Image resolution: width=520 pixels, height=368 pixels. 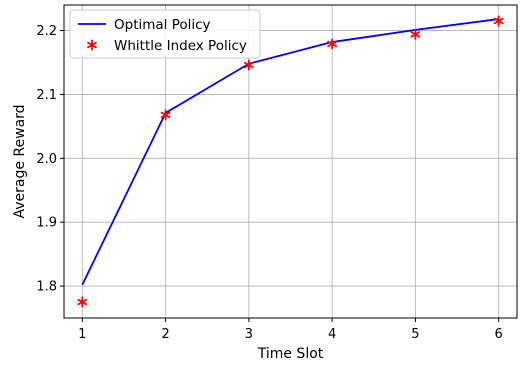 I want to click on x-axis-label: Time Slot, so click(x=290, y=354).